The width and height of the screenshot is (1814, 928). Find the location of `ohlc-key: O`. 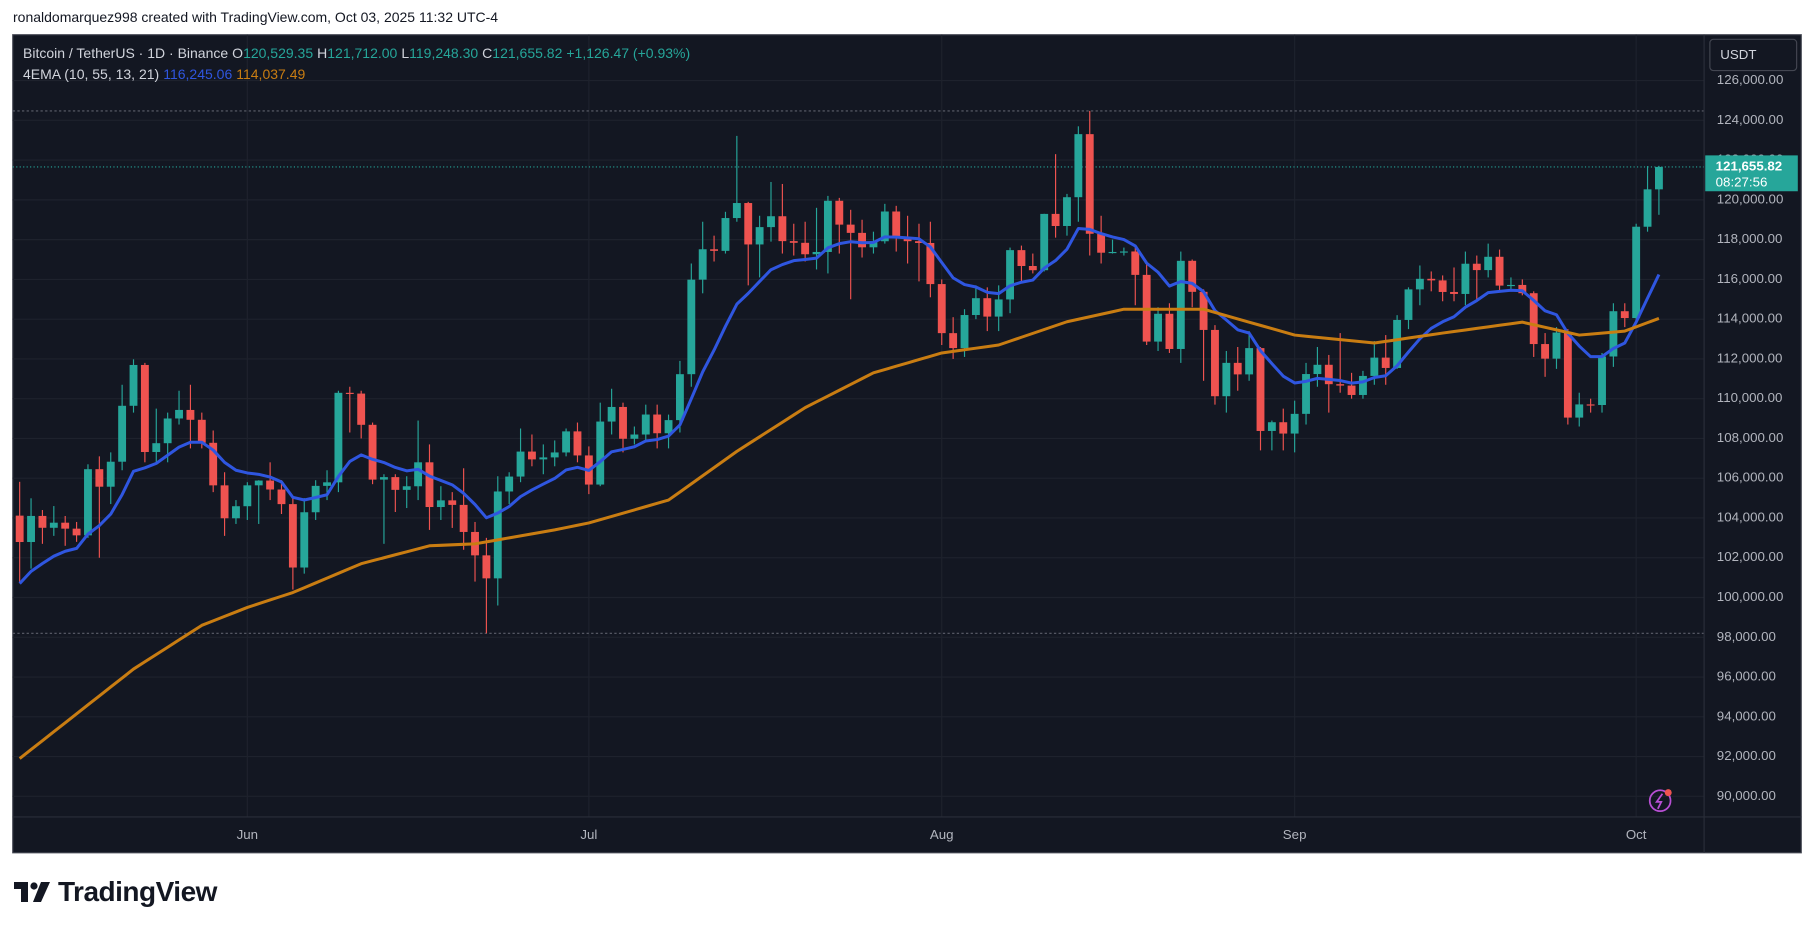

ohlc-key: O is located at coordinates (238, 53).